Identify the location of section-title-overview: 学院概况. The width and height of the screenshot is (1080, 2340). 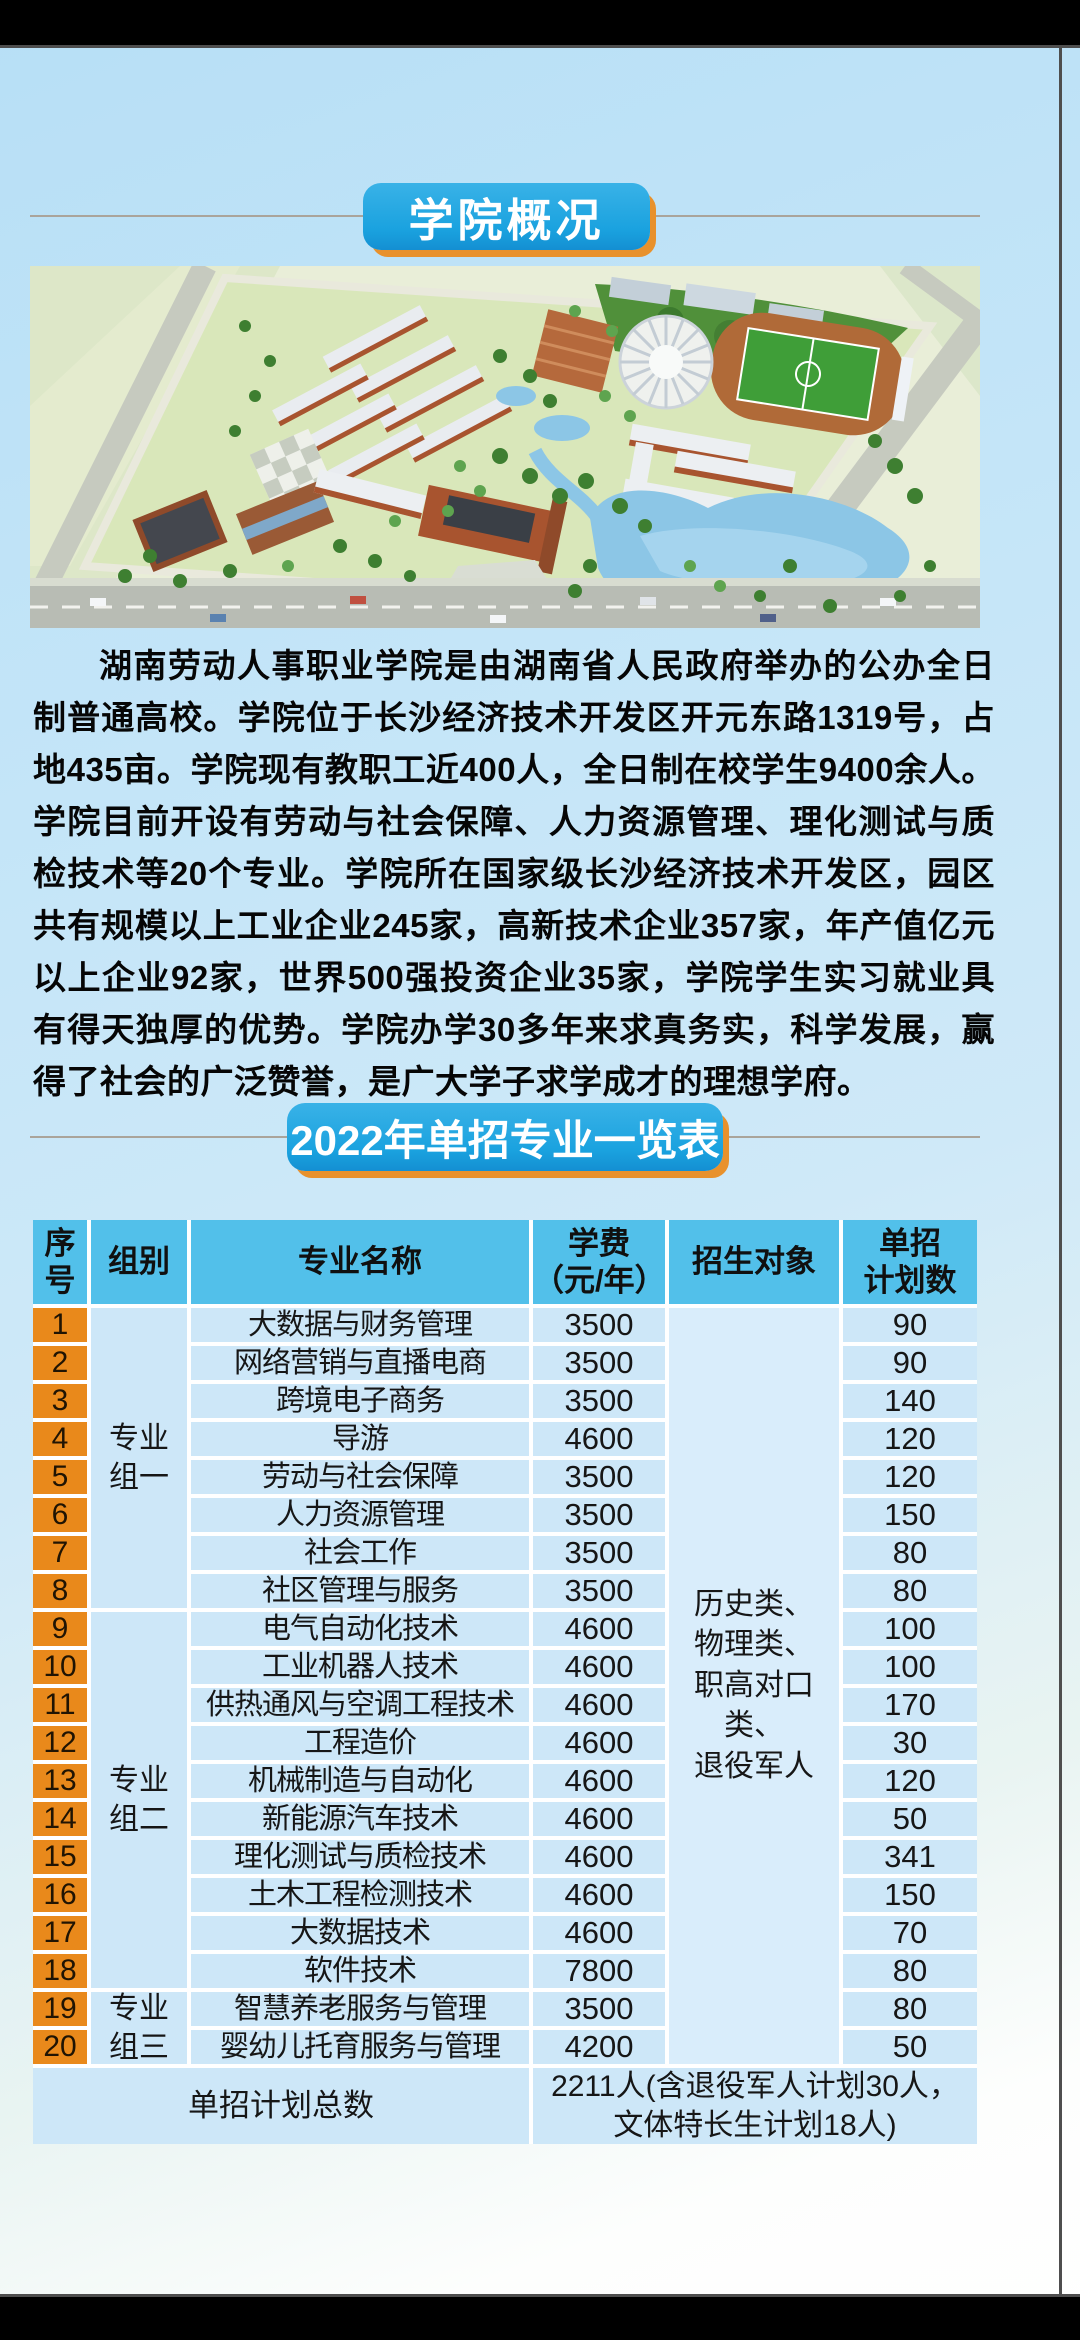
(506, 216).